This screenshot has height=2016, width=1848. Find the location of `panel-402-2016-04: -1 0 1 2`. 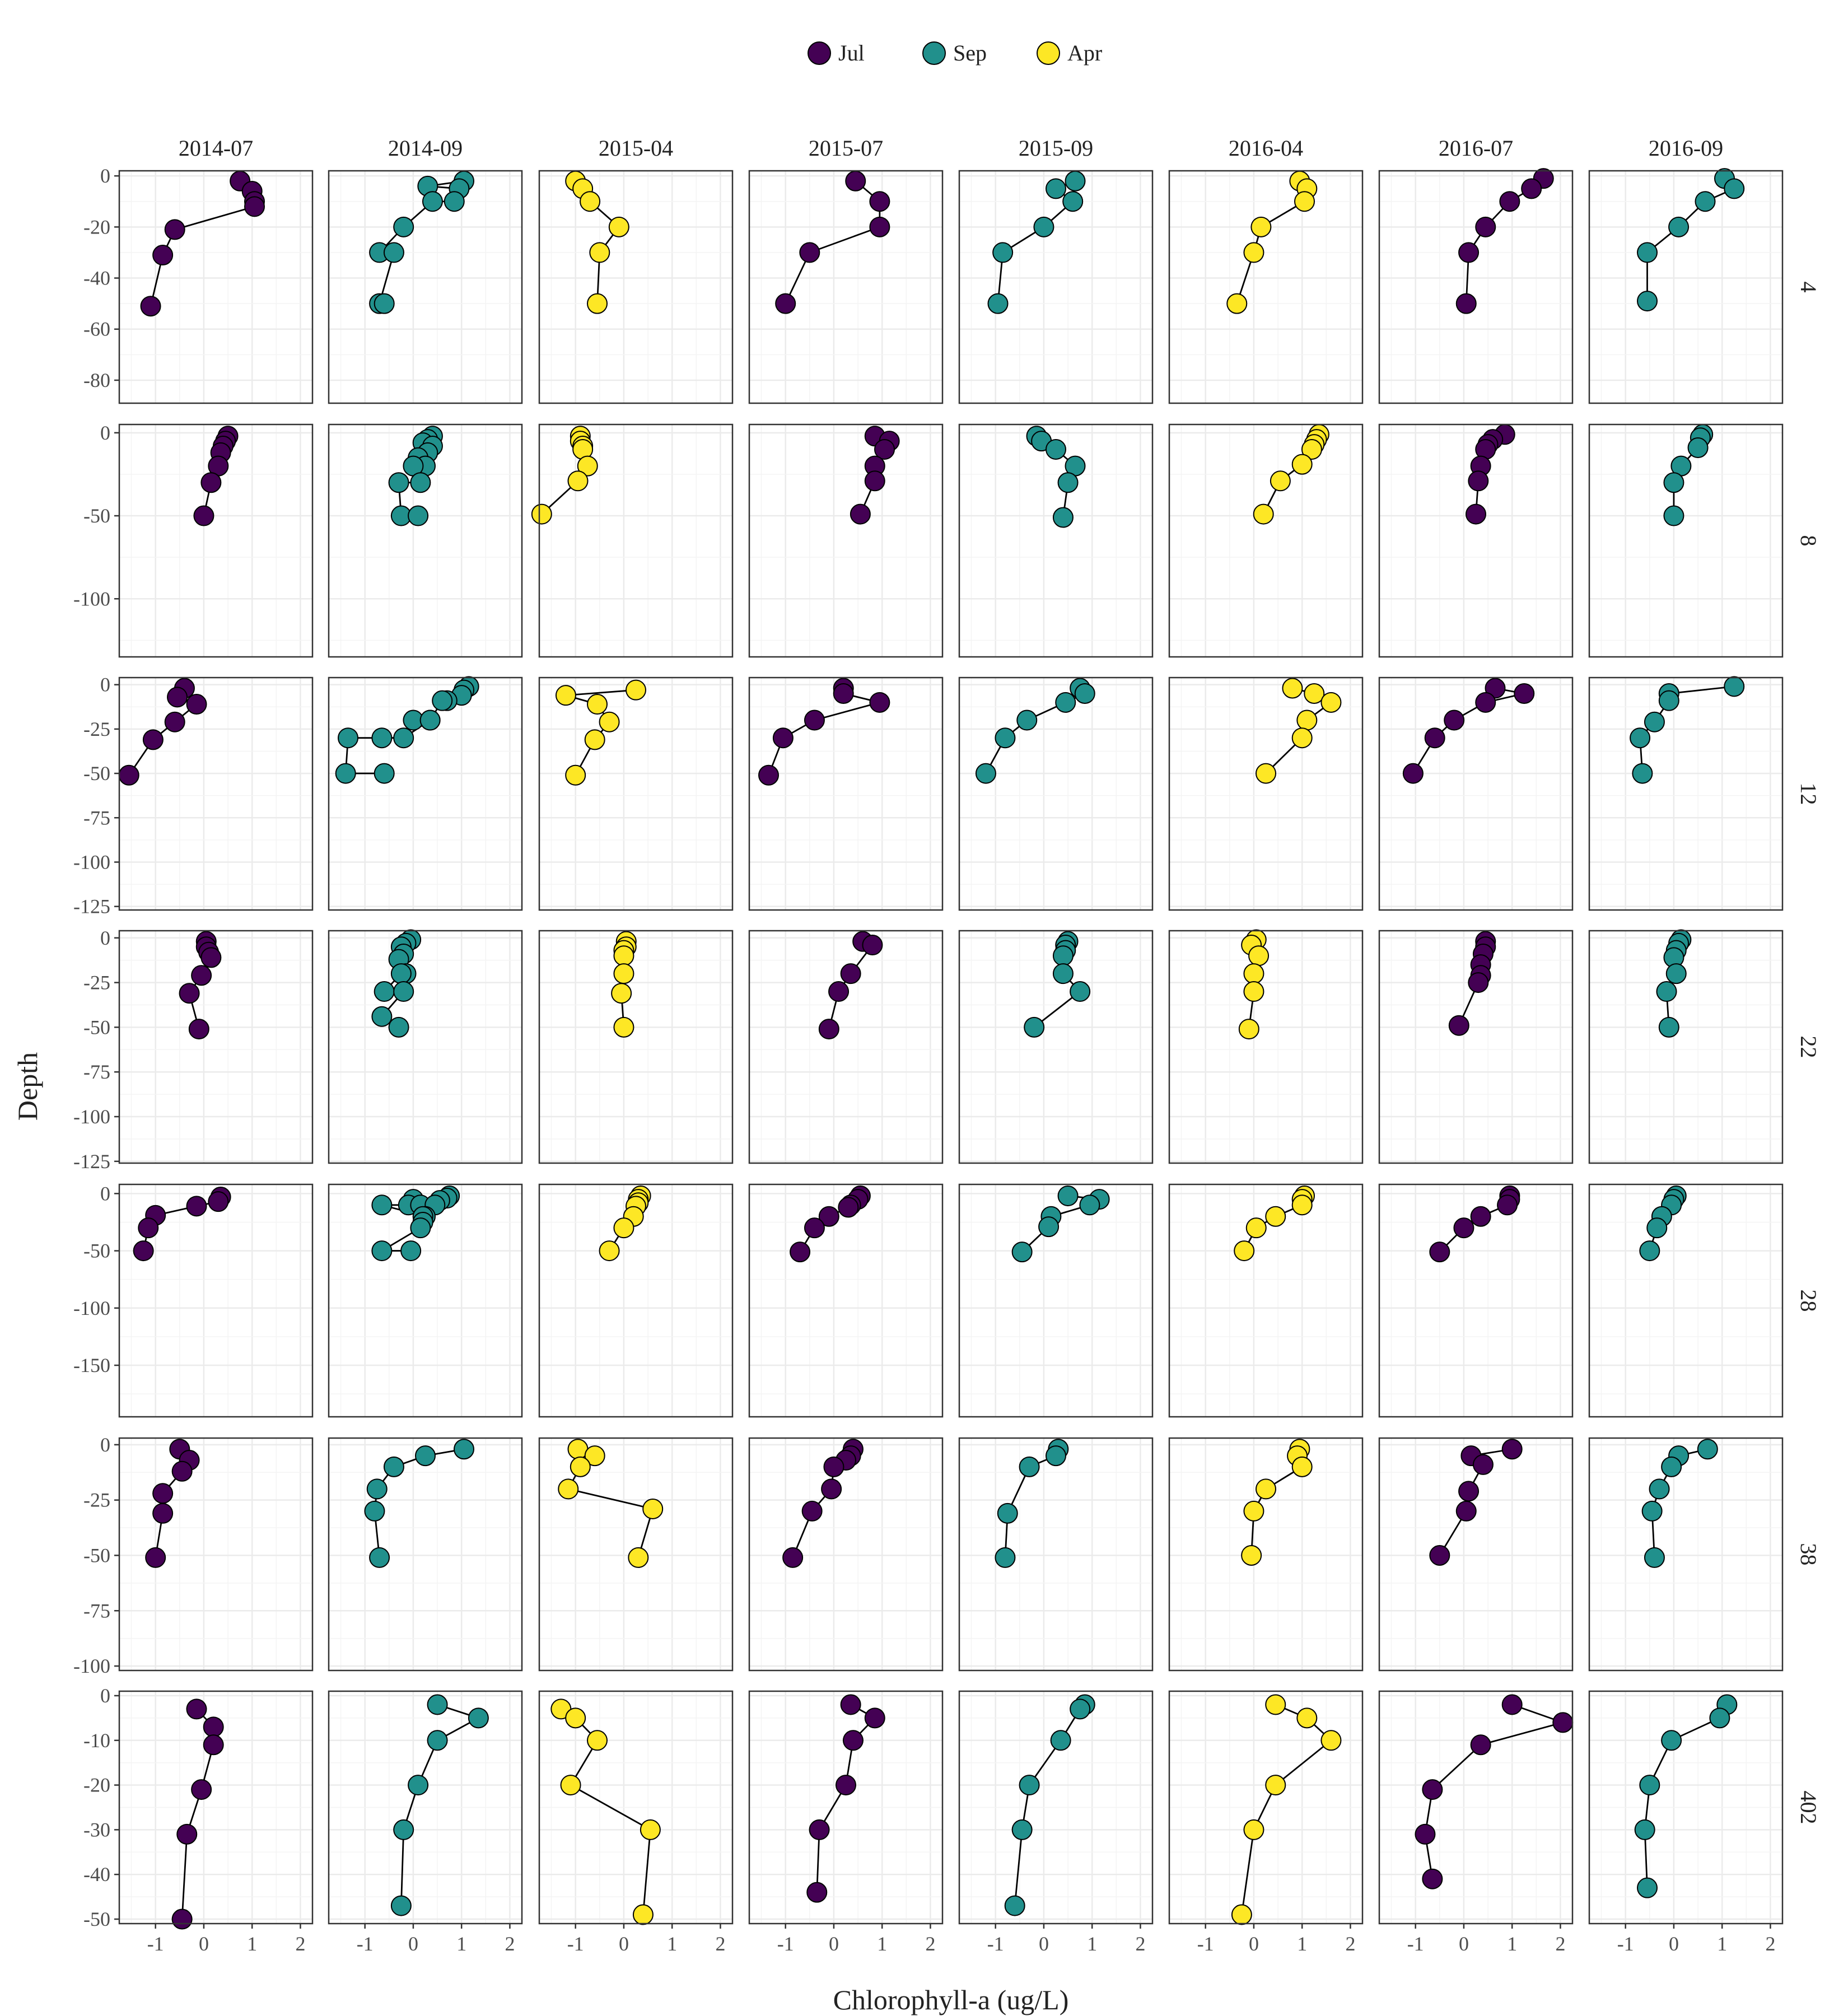

panel-402-2016-04: -1 0 1 2 is located at coordinates (1266, 1823).